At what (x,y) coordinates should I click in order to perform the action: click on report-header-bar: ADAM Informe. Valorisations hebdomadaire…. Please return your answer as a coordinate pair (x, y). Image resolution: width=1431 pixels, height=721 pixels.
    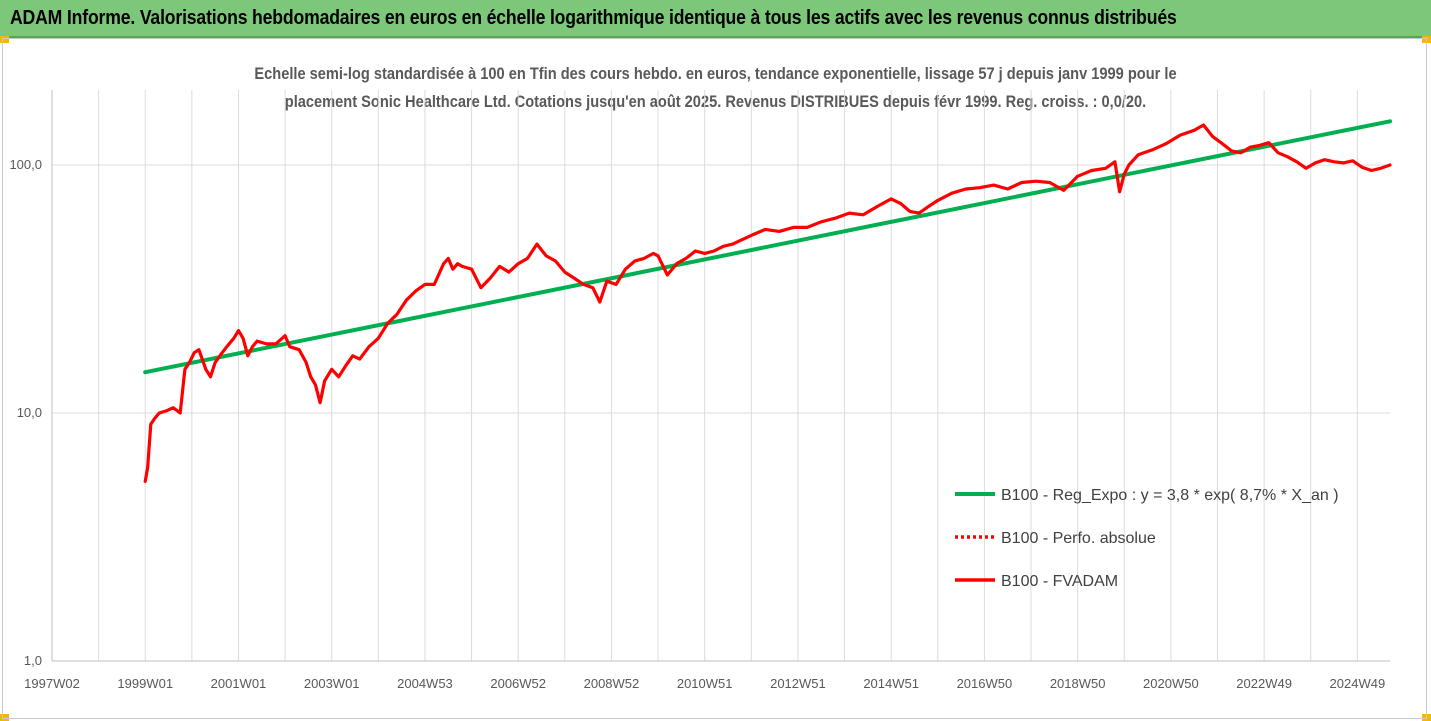
    Looking at the image, I should click on (715, 19).